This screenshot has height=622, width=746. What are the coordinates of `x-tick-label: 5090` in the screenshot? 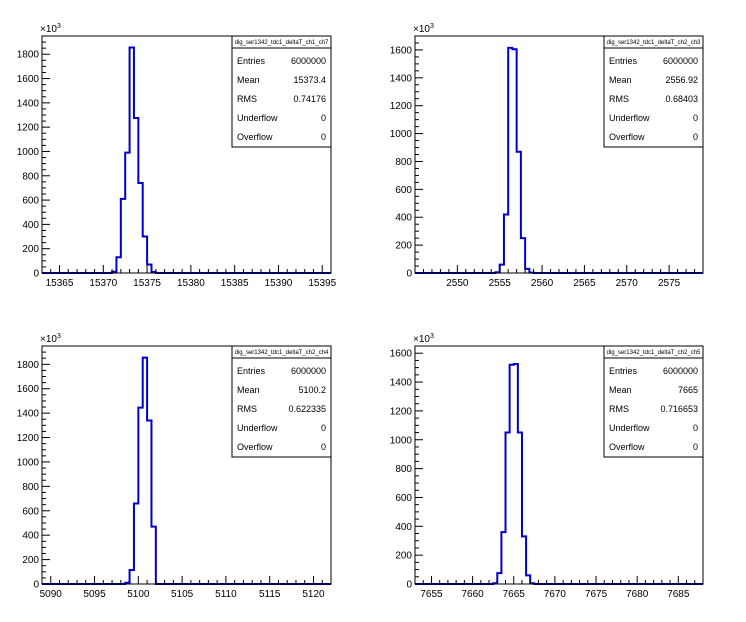 It's located at (51, 594).